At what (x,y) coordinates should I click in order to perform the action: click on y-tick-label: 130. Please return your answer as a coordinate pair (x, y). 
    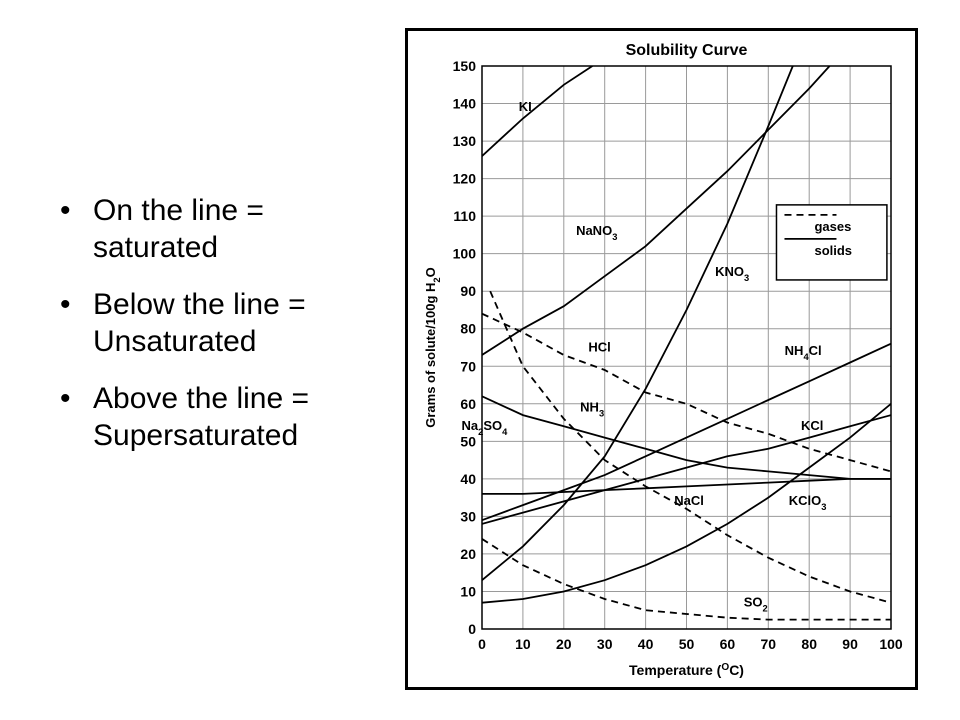
    Looking at the image, I should click on (465, 141).